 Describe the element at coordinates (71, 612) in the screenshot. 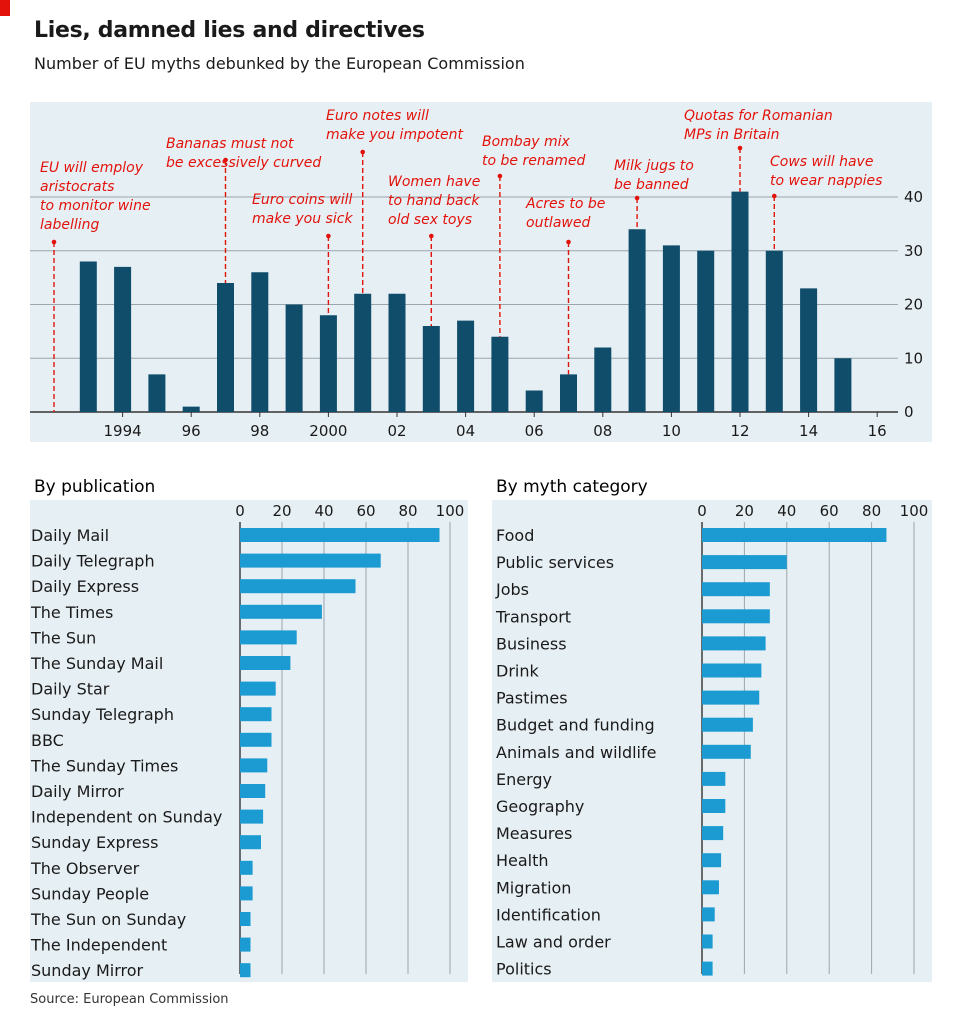

I see `category-label: The Times` at that location.